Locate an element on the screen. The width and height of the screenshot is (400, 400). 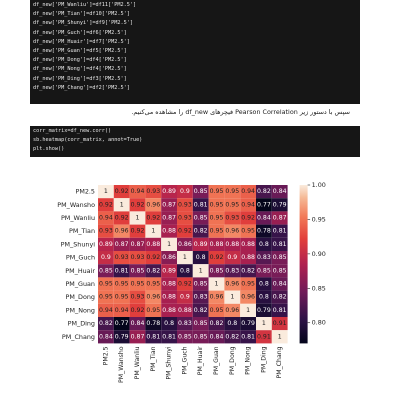
heatmap-cell-label: 0.77 is located at coordinates (264, 204).